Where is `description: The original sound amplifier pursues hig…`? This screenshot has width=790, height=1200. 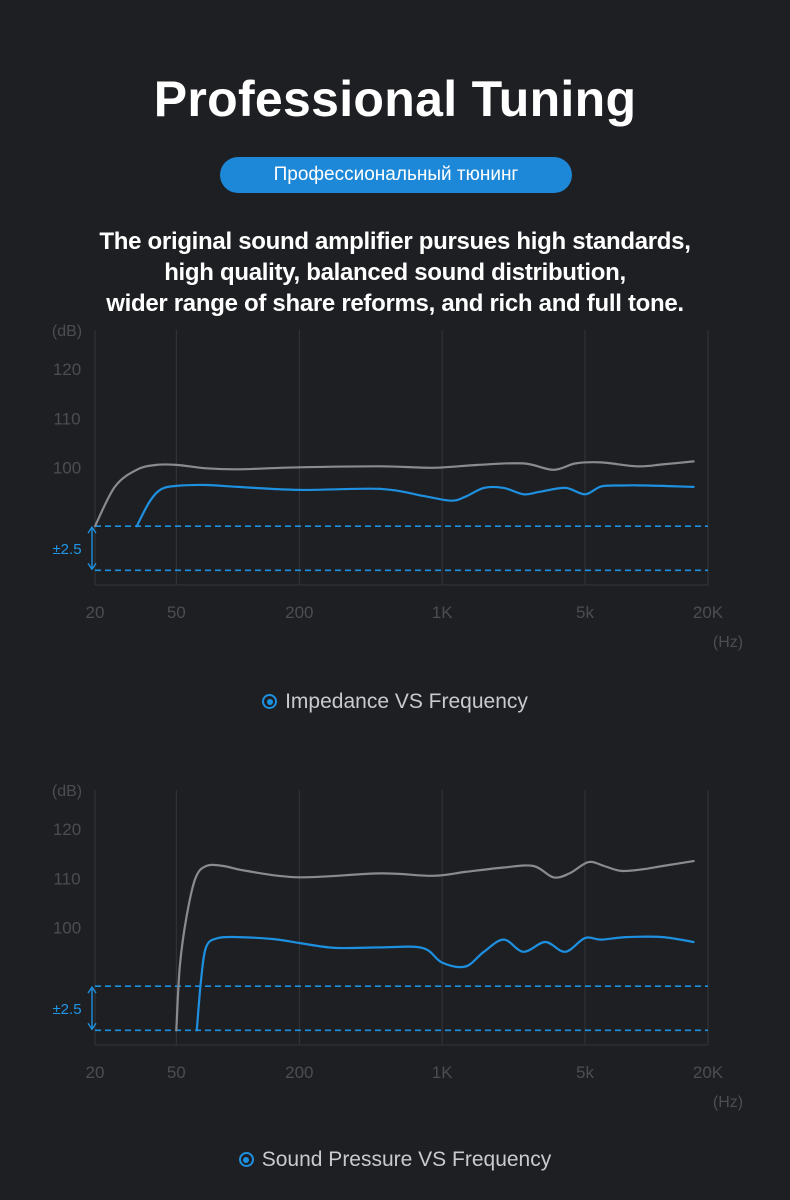
description: The original sound amplifier pursues hig… is located at coordinates (395, 272).